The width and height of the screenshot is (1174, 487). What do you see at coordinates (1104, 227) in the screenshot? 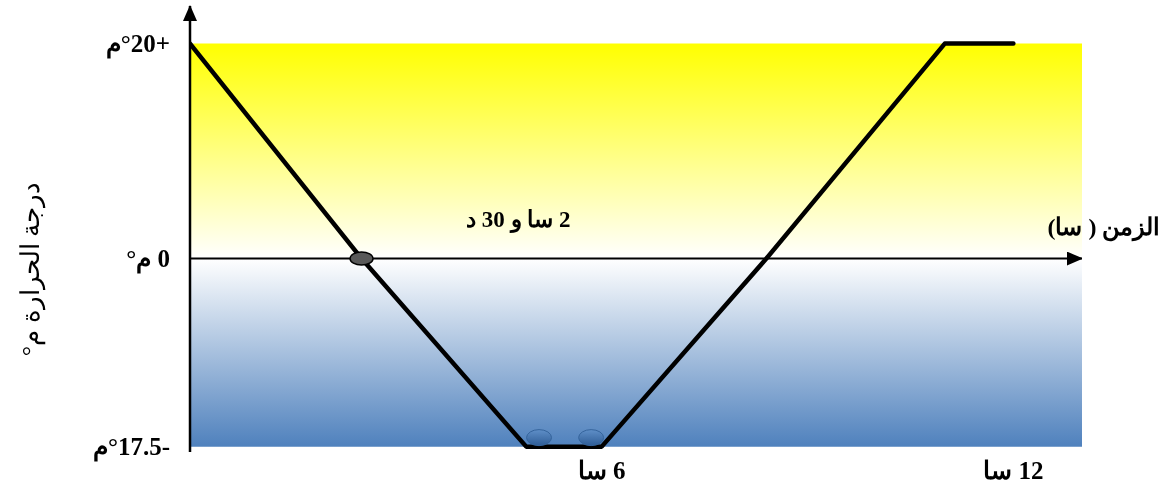
I see `x-axis-title: الزمن ( سا)` at bounding box center [1104, 227].